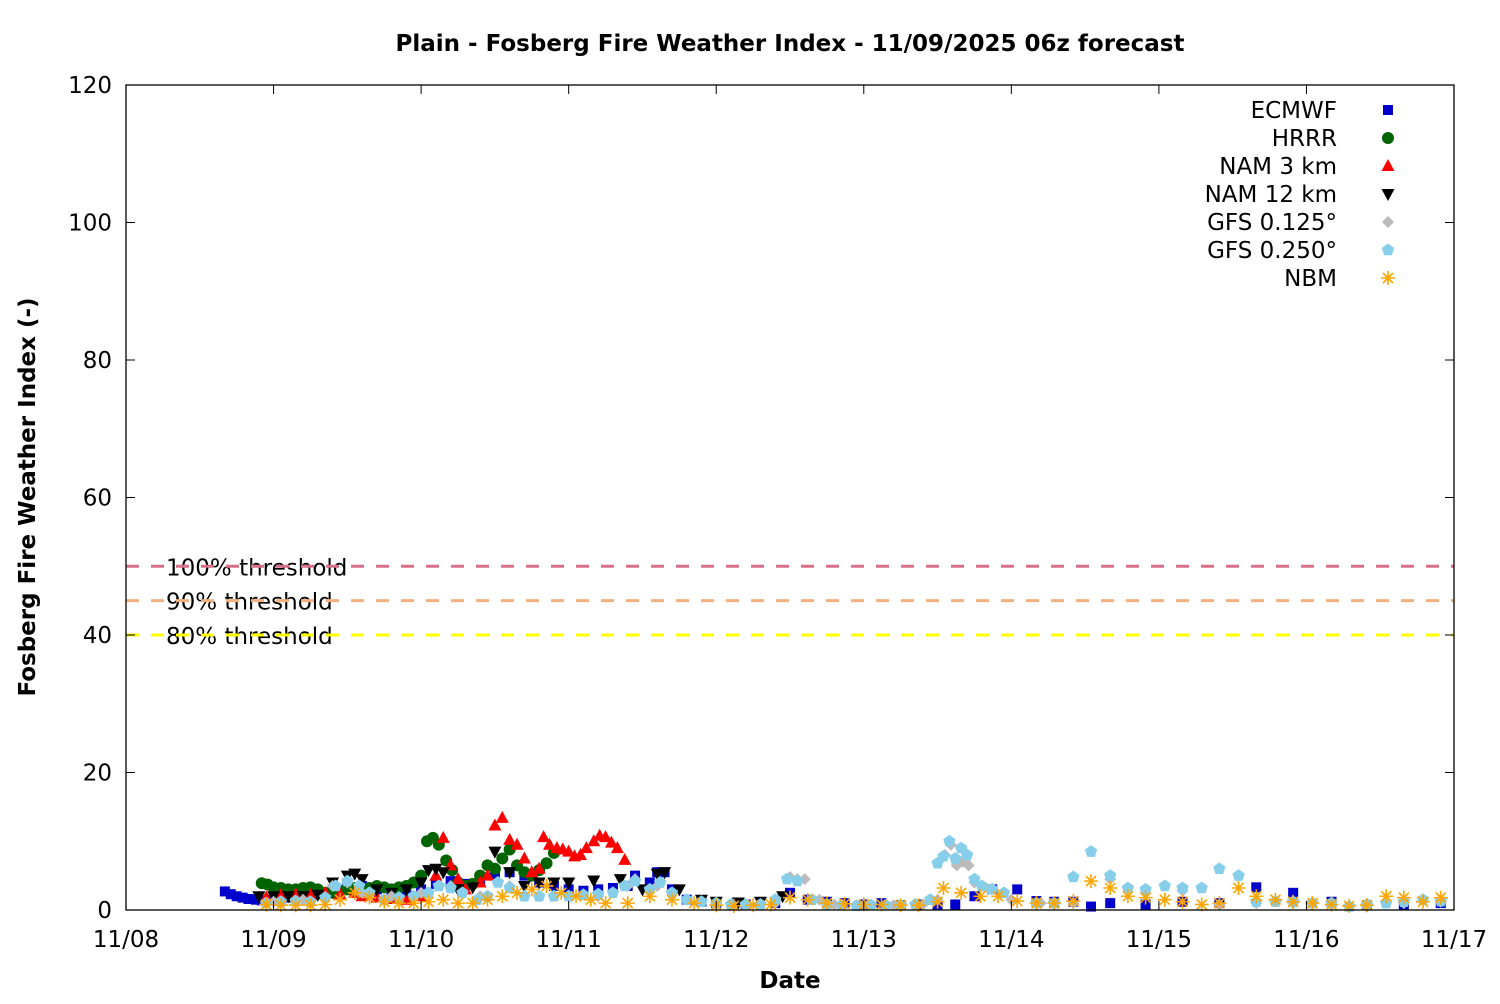 This screenshot has height=1004, width=1500. What do you see at coordinates (97, 774) in the screenshot?
I see `y-tick-label: 20` at bounding box center [97, 774].